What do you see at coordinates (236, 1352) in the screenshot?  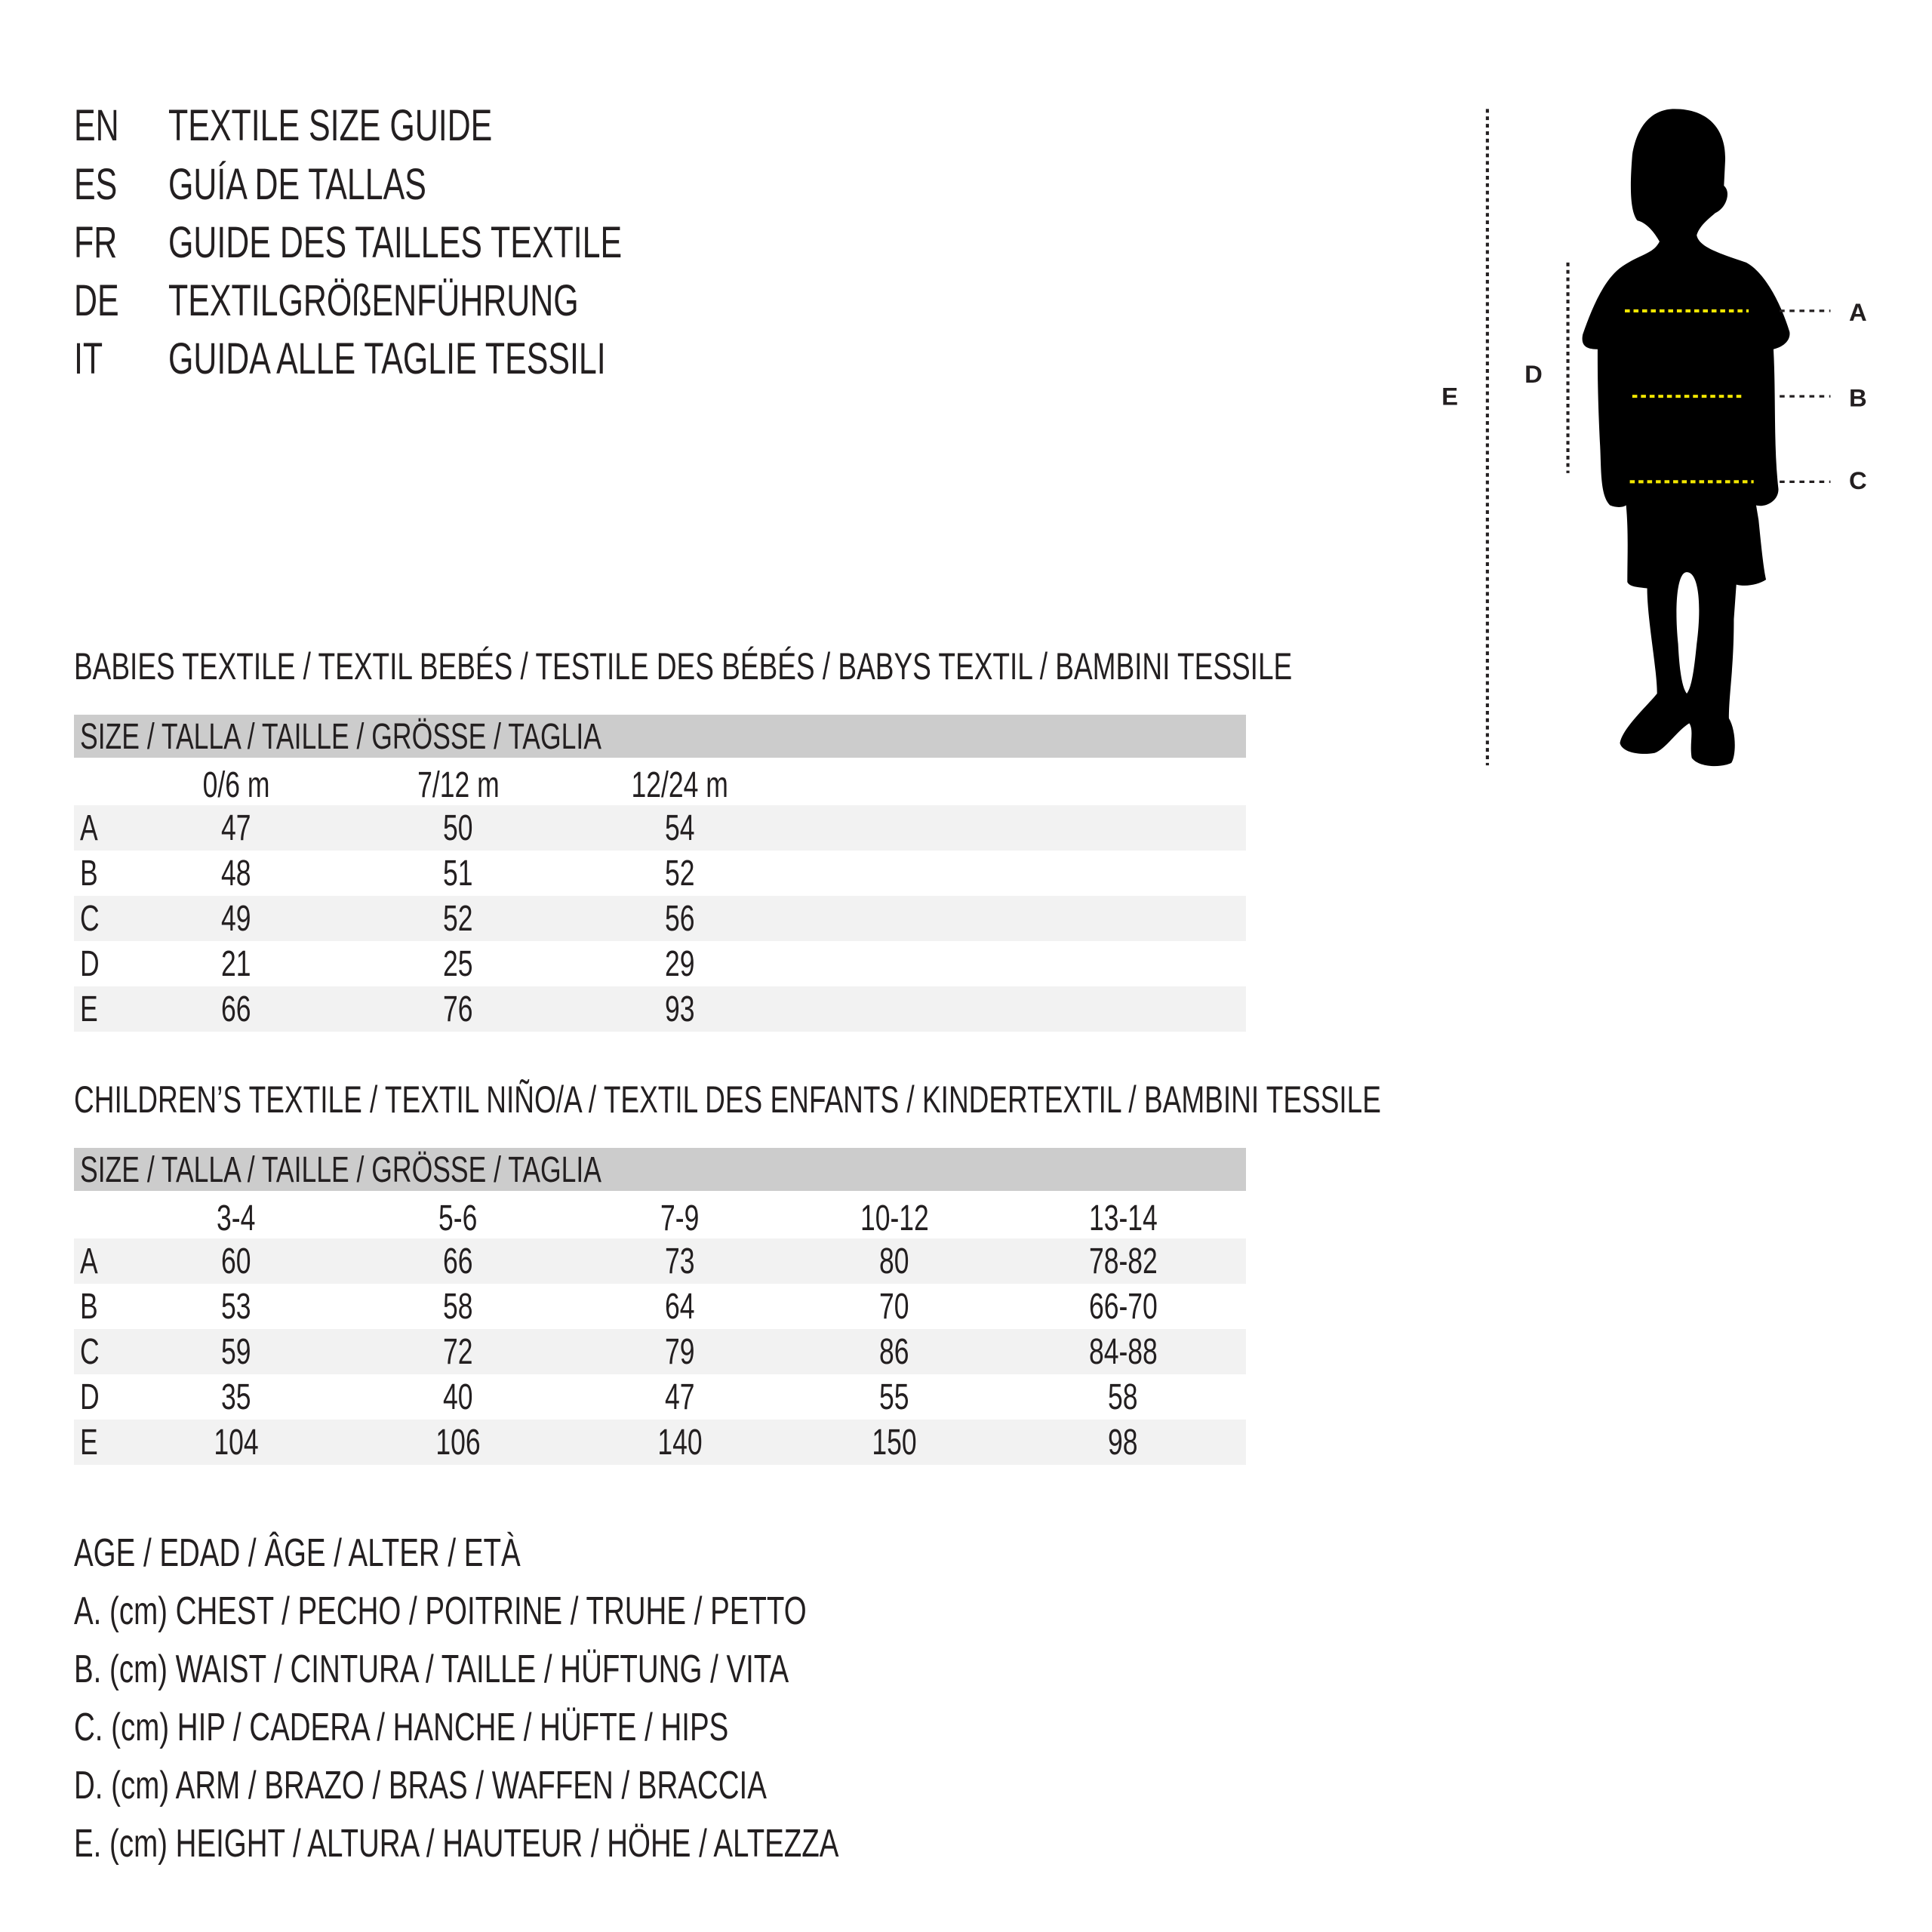 I see `table-cell: 59` at bounding box center [236, 1352].